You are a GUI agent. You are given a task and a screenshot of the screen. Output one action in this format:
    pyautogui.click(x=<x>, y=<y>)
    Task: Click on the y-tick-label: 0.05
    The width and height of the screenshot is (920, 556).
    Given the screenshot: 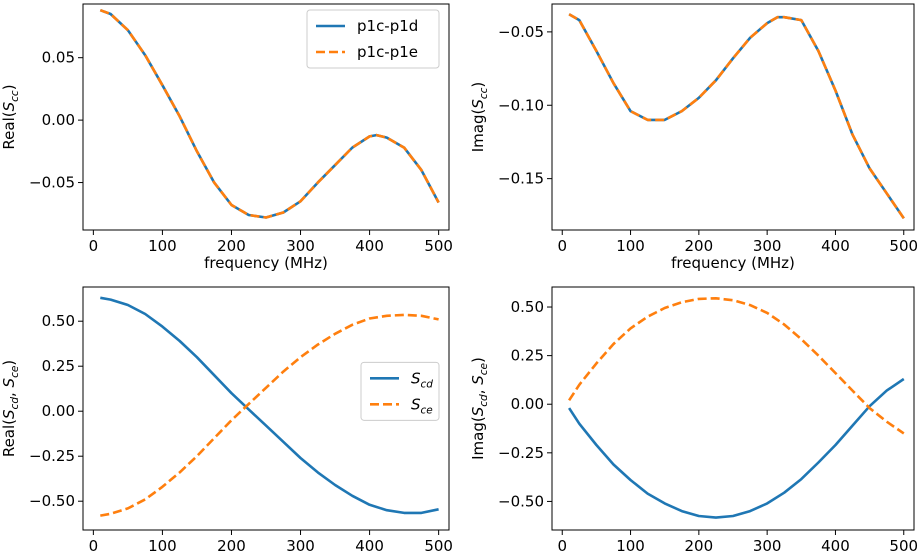 What is the action you would take?
    pyautogui.click(x=58, y=58)
    